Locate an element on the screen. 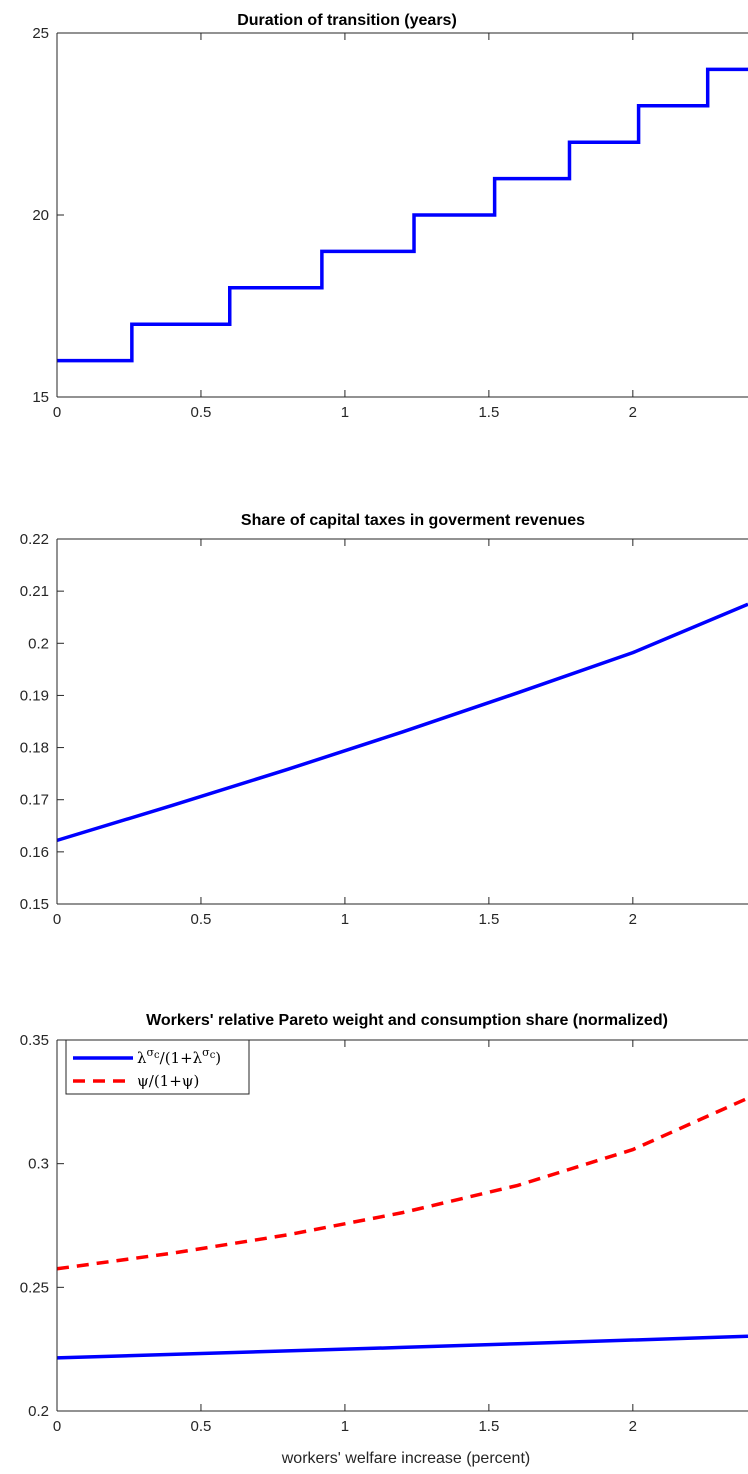 This screenshot has height=1474, width=748. y-tick-label: 0.3 is located at coordinates (38, 1164).